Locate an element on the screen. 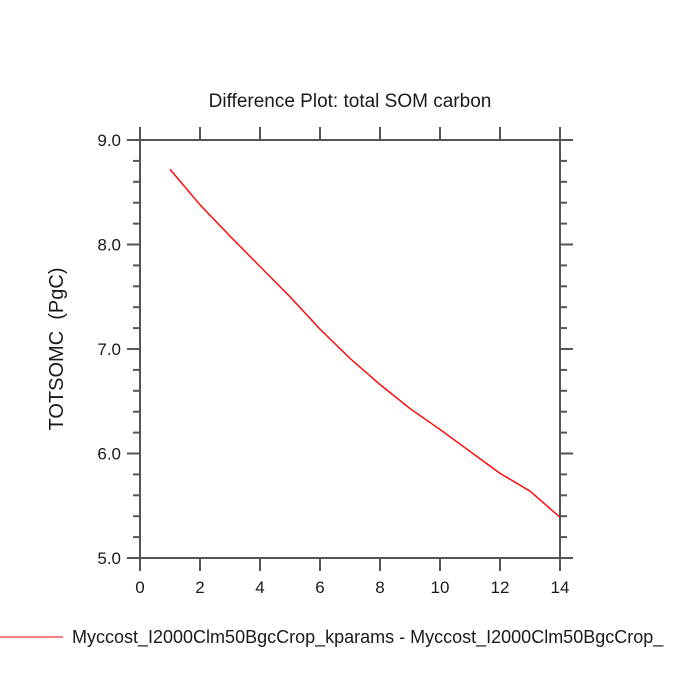 This screenshot has height=700, width=700. legend-line-swatch is located at coordinates (31, 637).